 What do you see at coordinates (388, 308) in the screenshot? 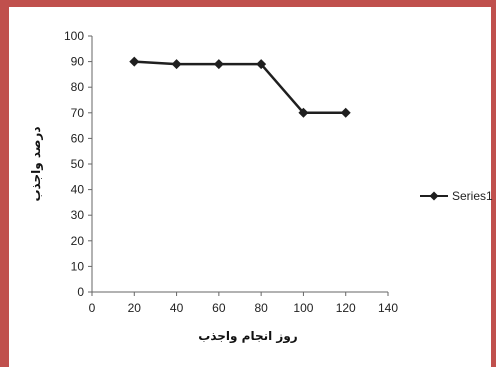
I see `x-tick-label: 140` at bounding box center [388, 308].